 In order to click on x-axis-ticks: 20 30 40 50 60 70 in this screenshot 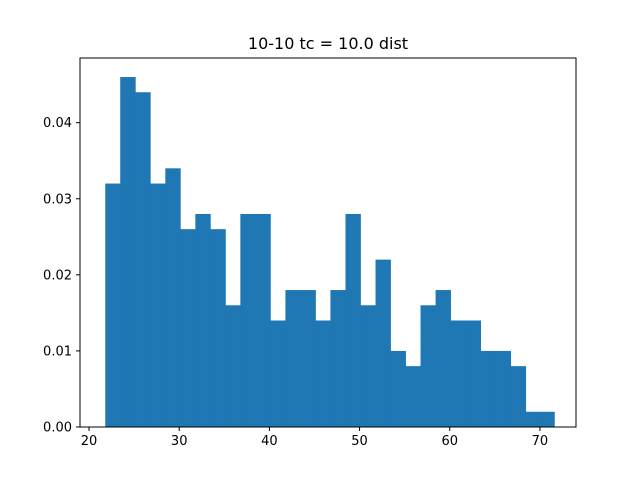, I will do `click(314, 438)`.